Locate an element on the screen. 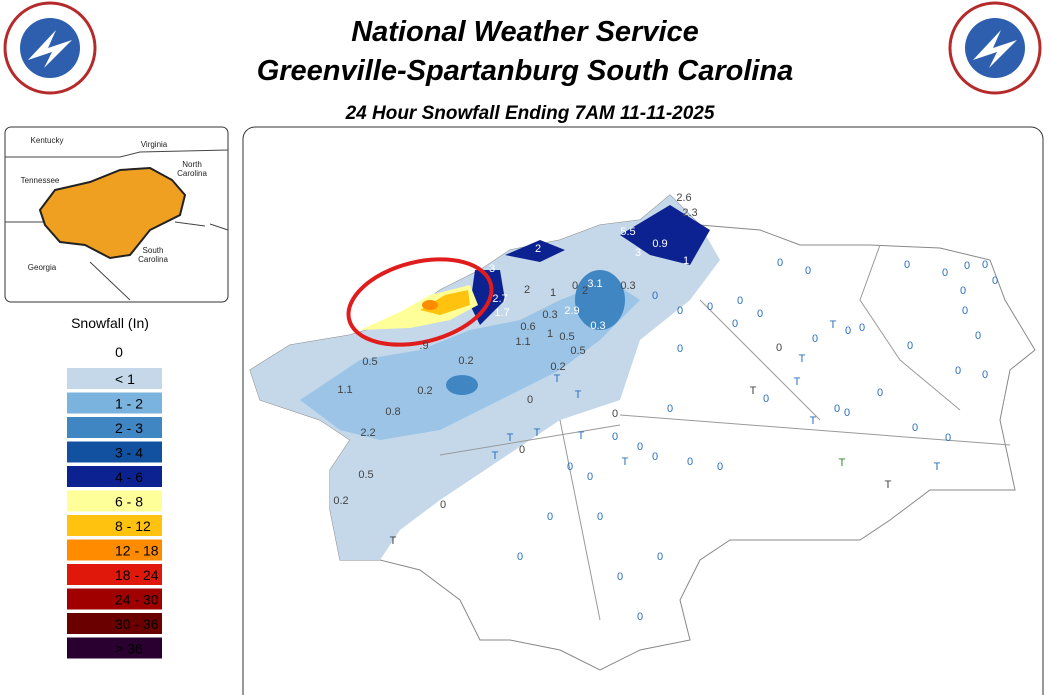 This screenshot has width=1051, height=695. station-value: .9 is located at coordinates (423, 346).